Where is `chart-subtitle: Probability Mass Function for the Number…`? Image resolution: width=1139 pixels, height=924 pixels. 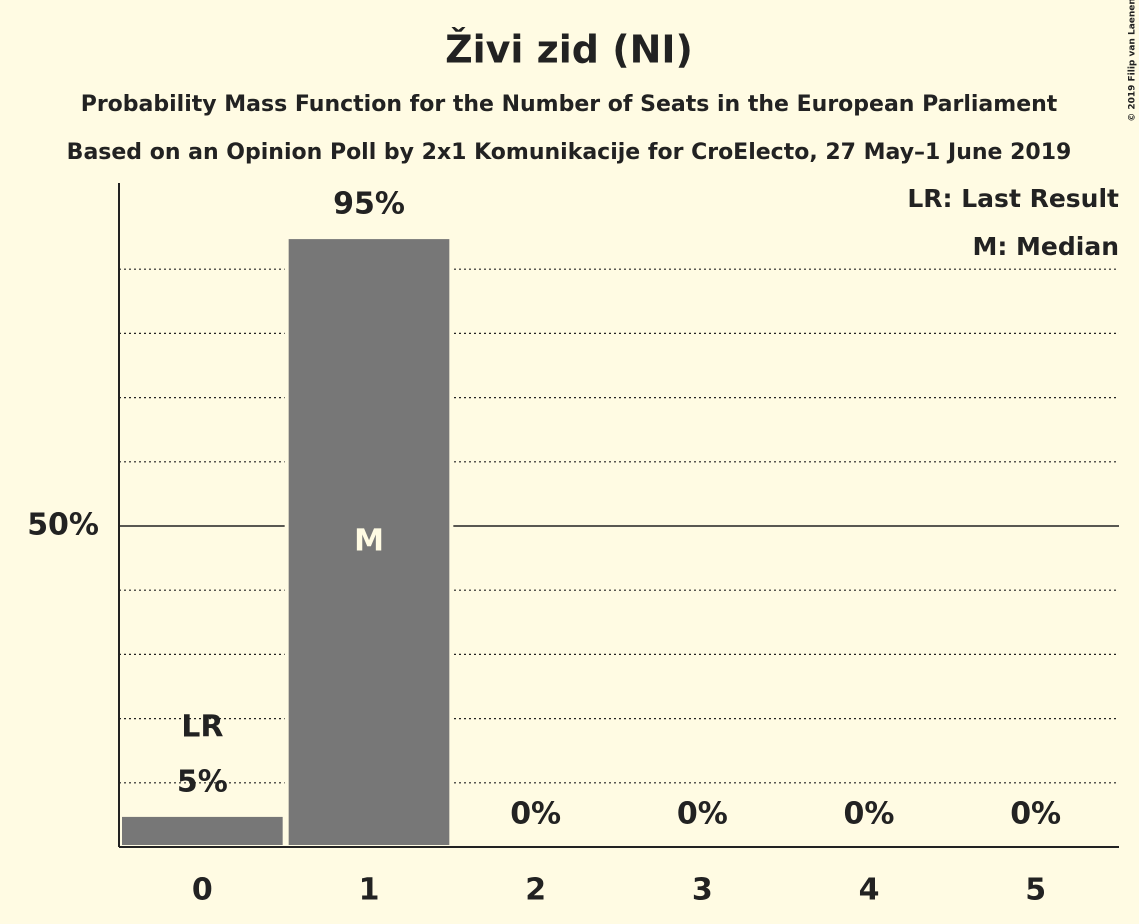 chart-subtitle: Probability Mass Function for the Number… is located at coordinates (569, 104).